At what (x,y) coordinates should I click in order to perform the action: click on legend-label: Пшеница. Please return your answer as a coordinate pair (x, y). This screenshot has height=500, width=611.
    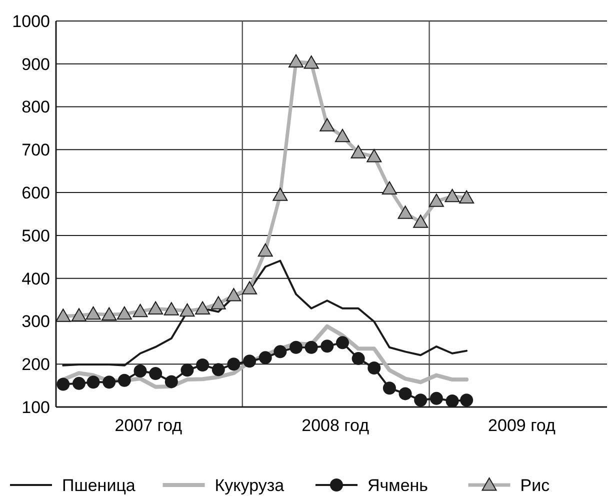
    Looking at the image, I should click on (99, 485).